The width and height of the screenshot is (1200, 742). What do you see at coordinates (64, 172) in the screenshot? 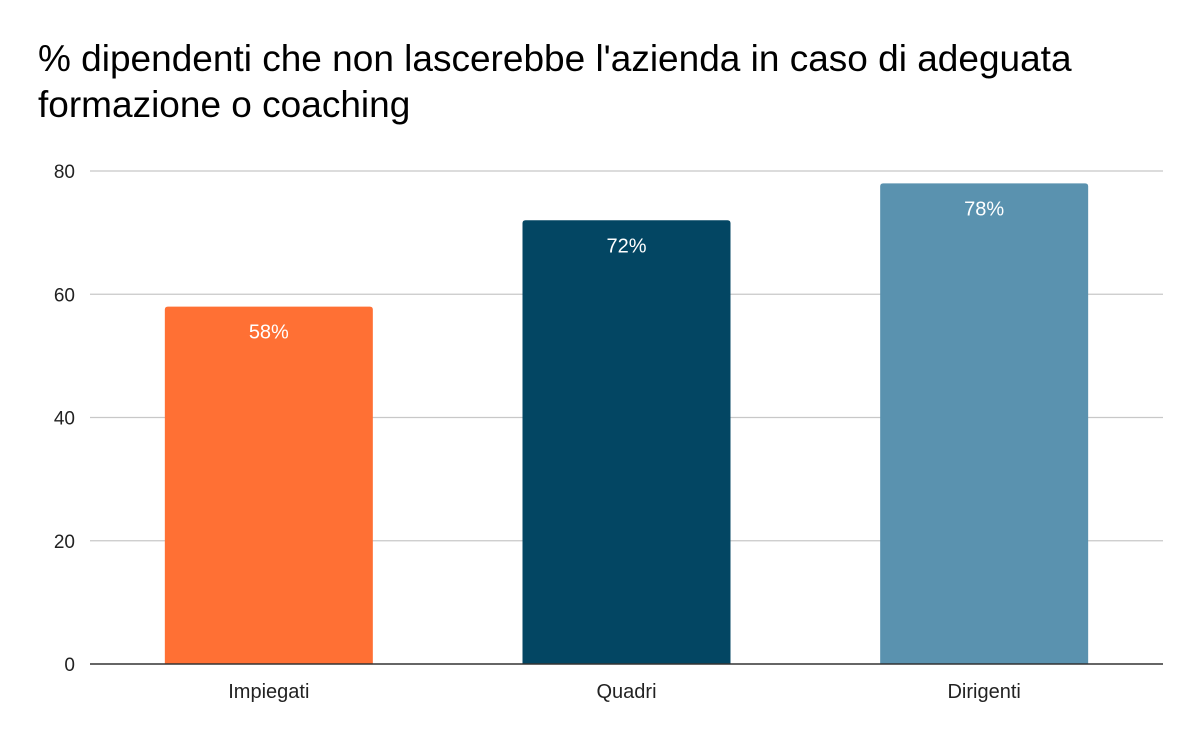
I see `y-tick-label: 80` at bounding box center [64, 172].